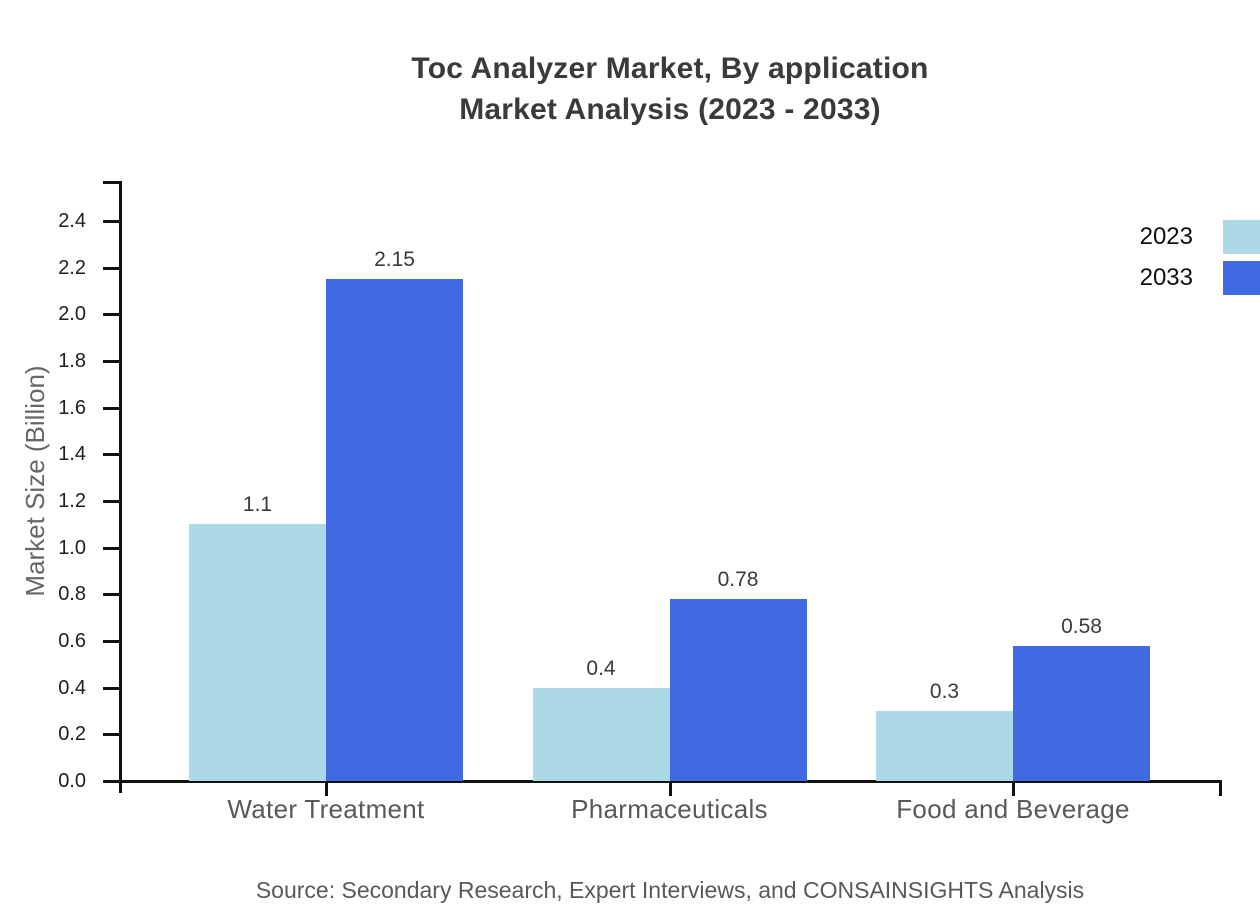  I want to click on y-tick-label: 2.0, so click(72, 314).